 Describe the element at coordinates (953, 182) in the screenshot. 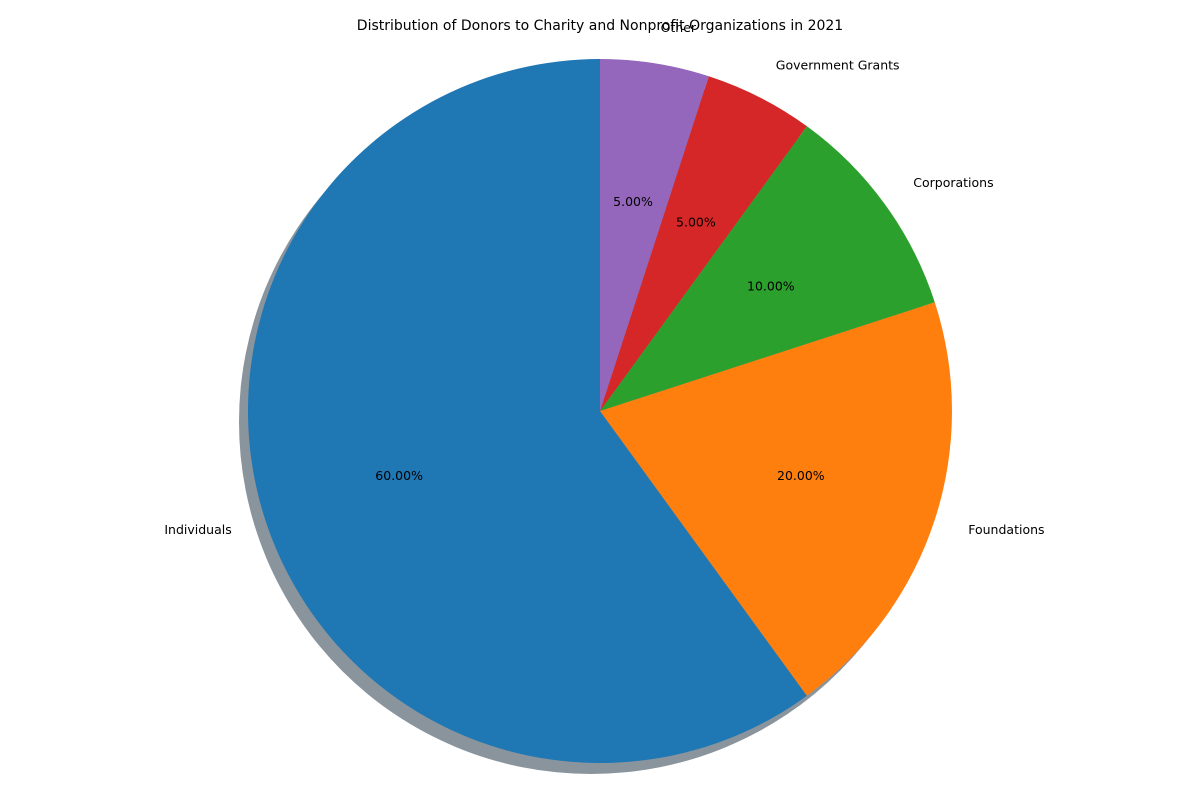

I see `category-label-corporations: Corporations` at that location.